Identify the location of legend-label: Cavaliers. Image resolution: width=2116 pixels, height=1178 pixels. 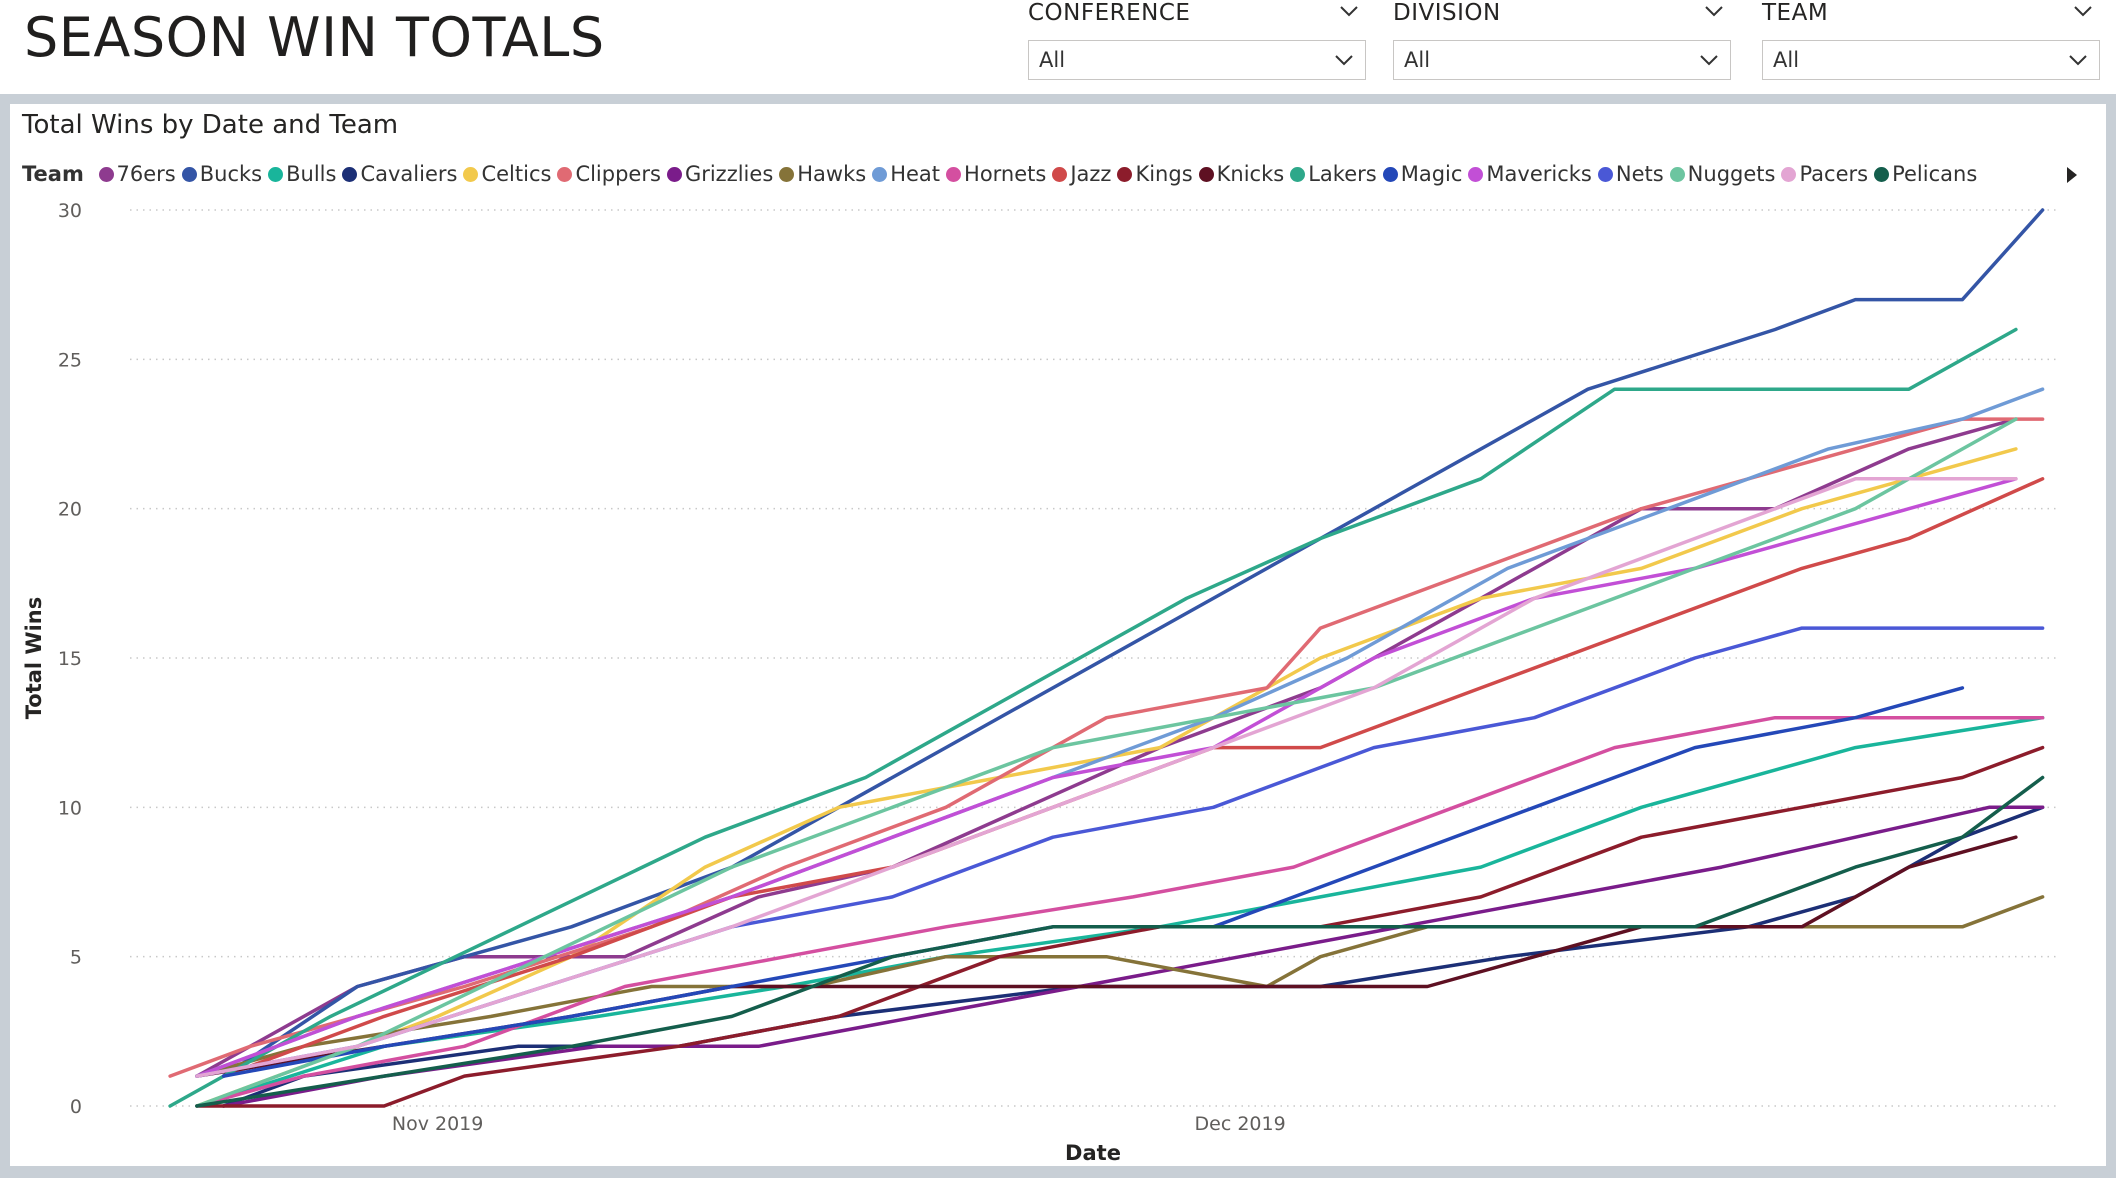
(409, 174).